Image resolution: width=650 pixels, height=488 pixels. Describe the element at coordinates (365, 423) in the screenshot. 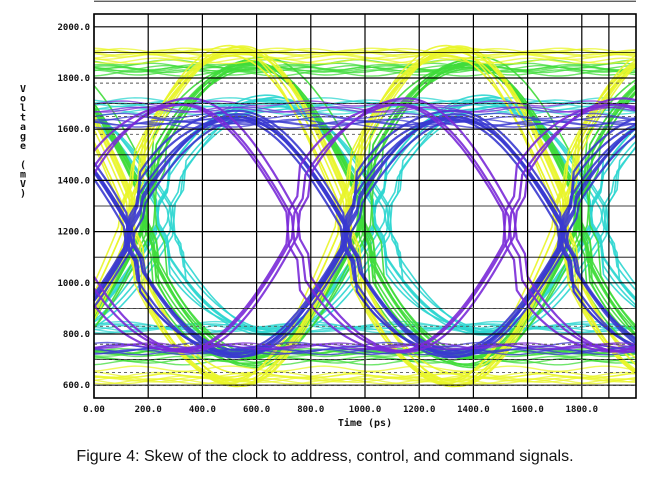

I see `x-axis-title: Time (ps)` at that location.